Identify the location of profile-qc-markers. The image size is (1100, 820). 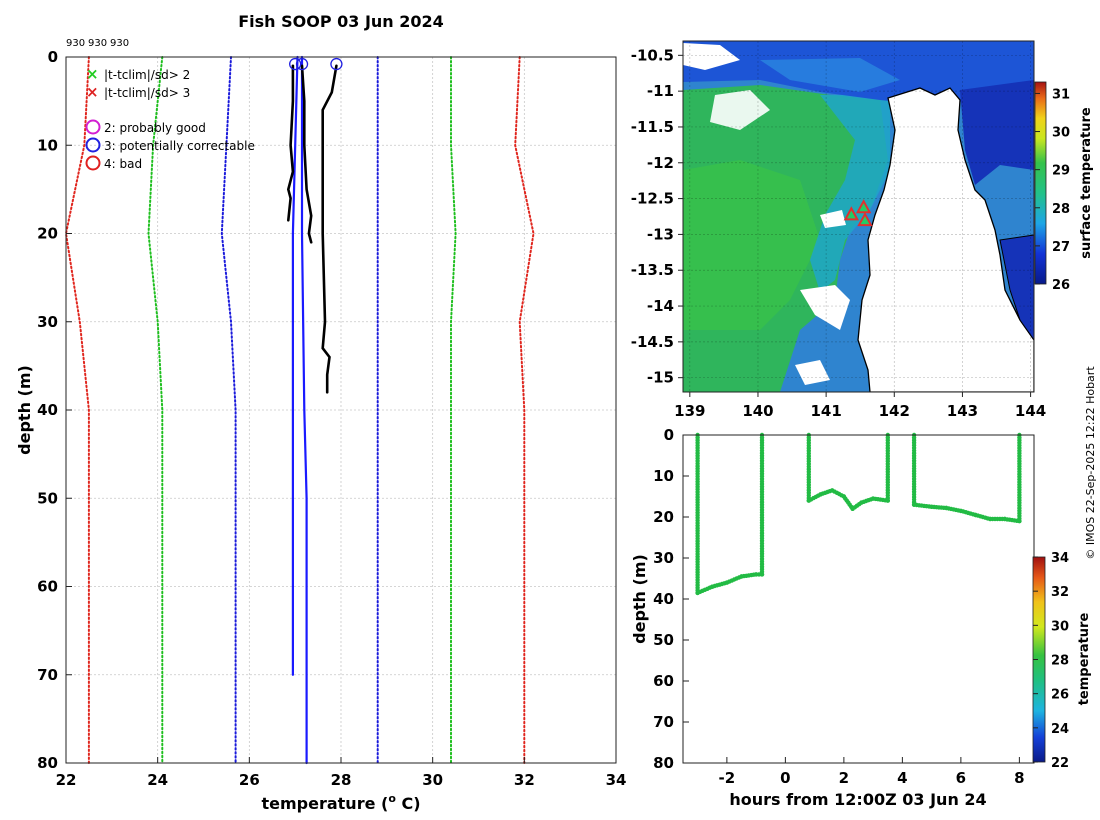
(316, 64).